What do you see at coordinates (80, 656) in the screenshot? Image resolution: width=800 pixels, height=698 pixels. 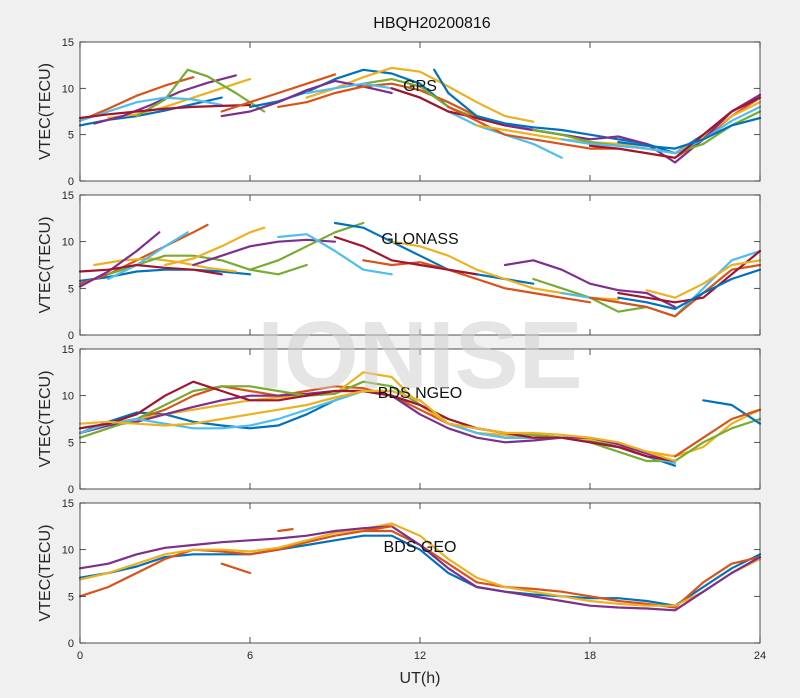 I see `x-tick-label: 0` at bounding box center [80, 656].